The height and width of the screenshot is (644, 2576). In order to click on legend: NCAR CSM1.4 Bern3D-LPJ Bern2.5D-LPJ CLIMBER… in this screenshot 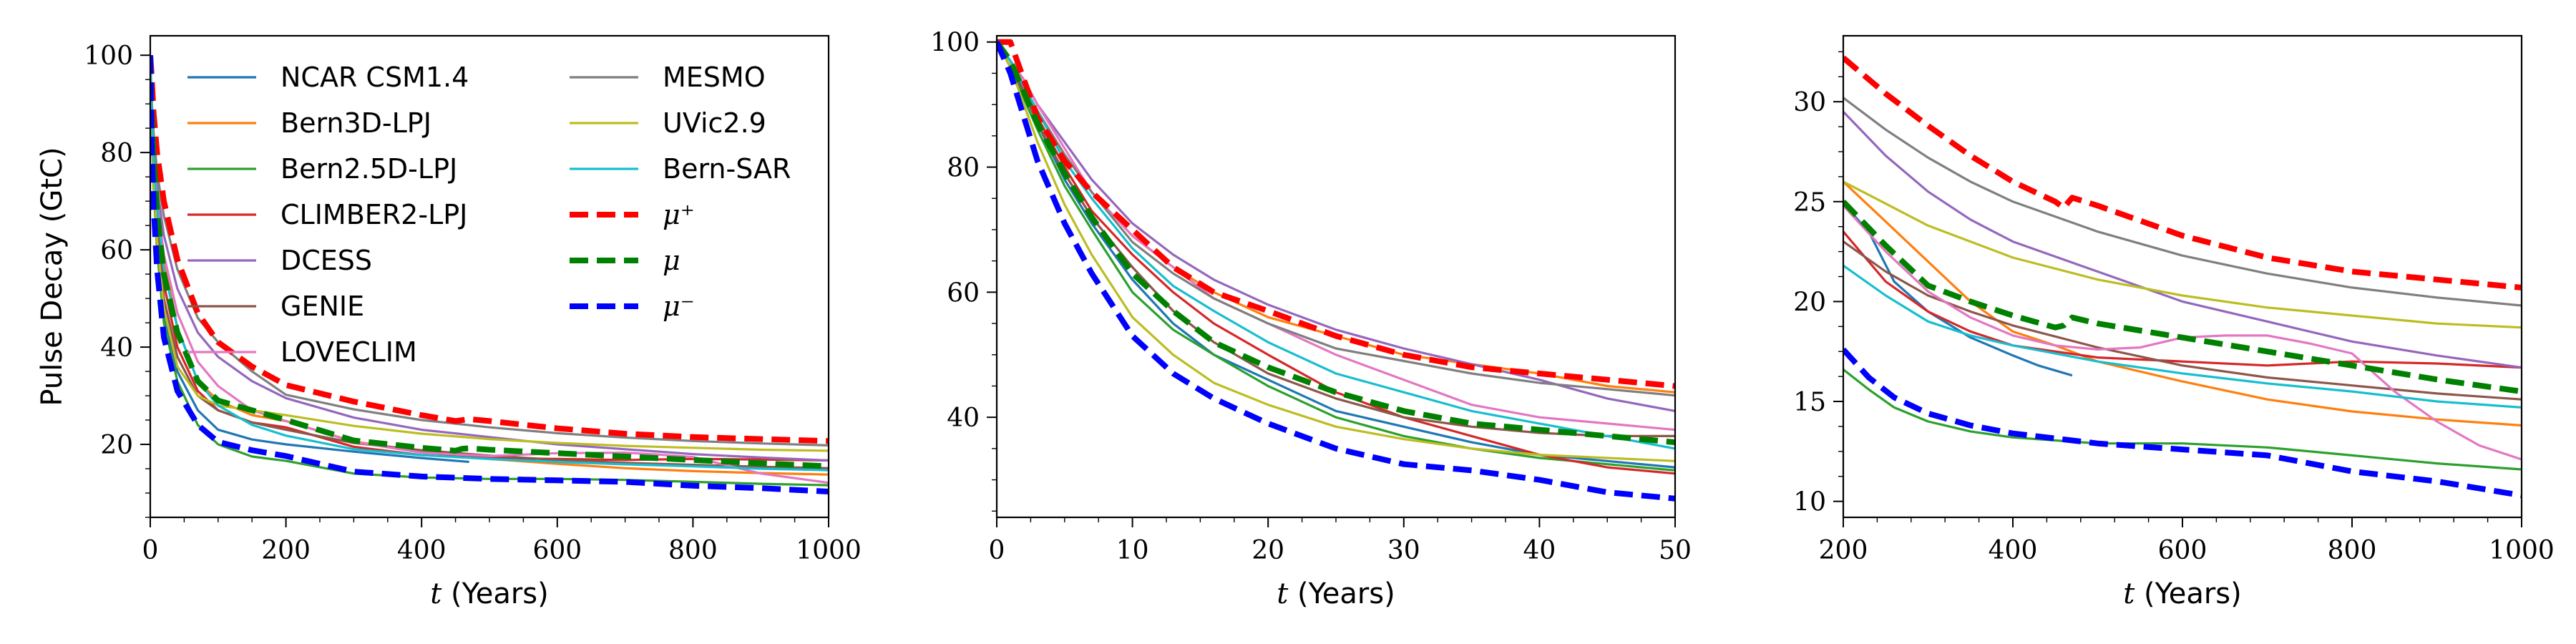, I will do `click(489, 215)`.